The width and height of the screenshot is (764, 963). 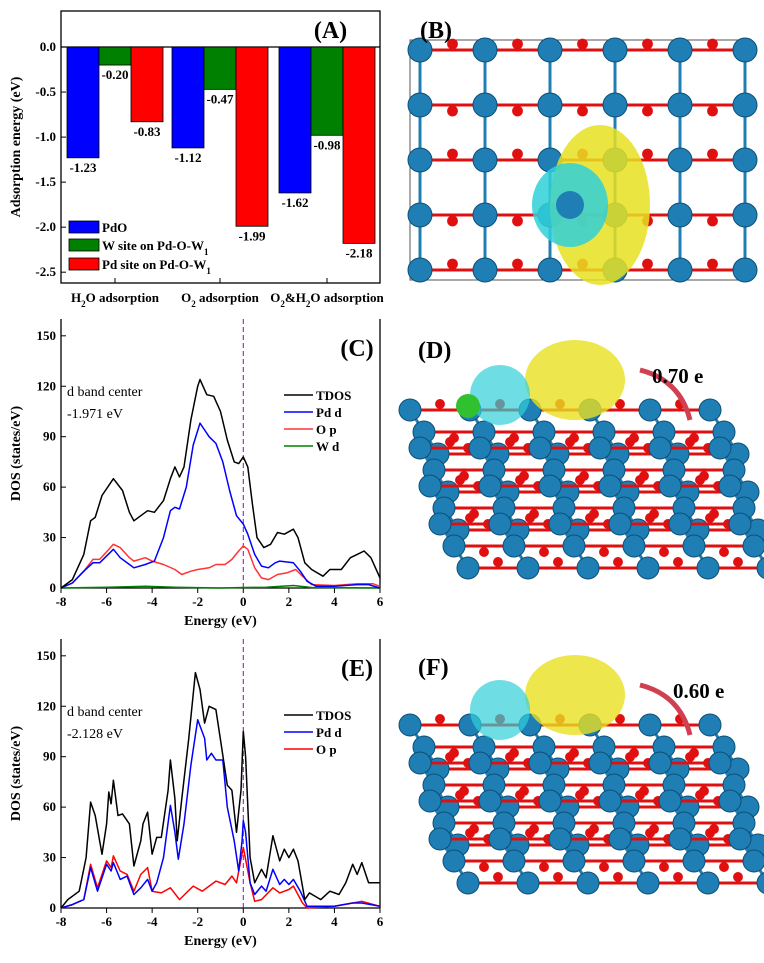 What do you see at coordinates (357, 669) in the screenshot?
I see `panel-label: (E)` at bounding box center [357, 669].